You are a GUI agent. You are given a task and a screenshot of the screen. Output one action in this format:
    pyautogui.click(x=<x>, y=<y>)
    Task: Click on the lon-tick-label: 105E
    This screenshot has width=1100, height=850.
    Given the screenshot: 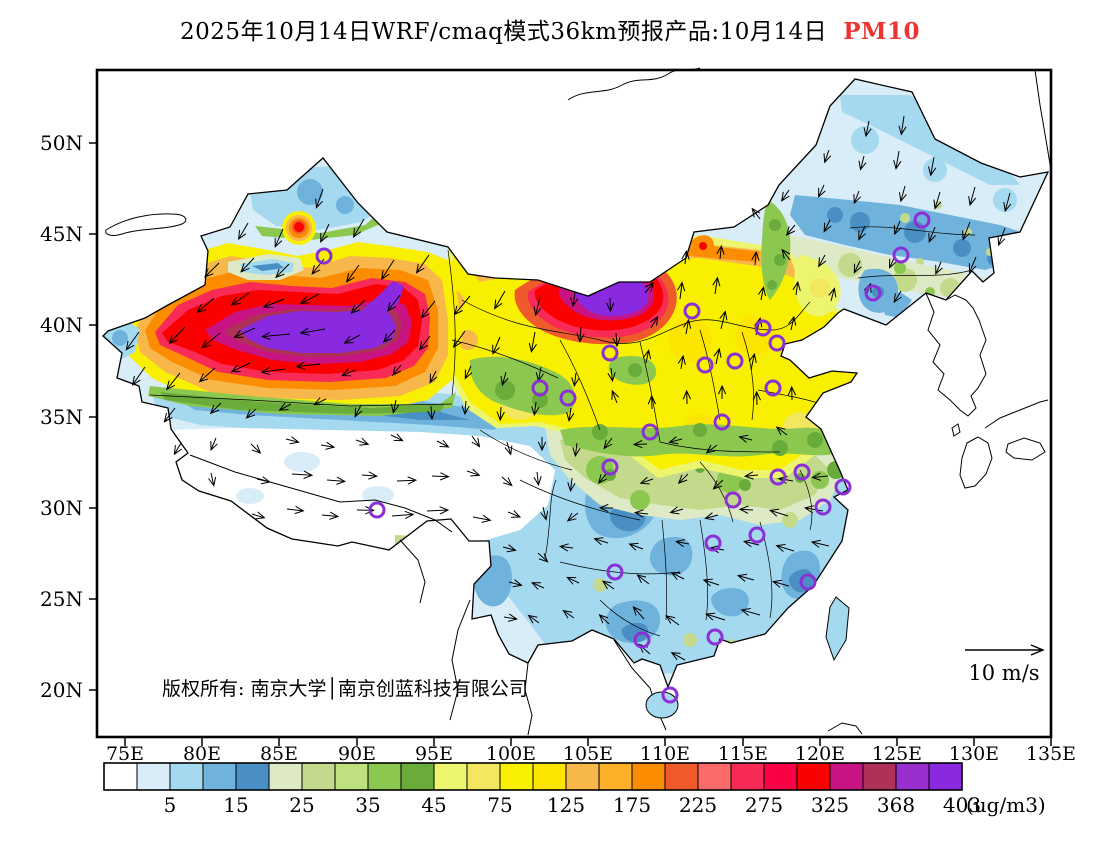 What is the action you would take?
    pyautogui.click(x=588, y=754)
    